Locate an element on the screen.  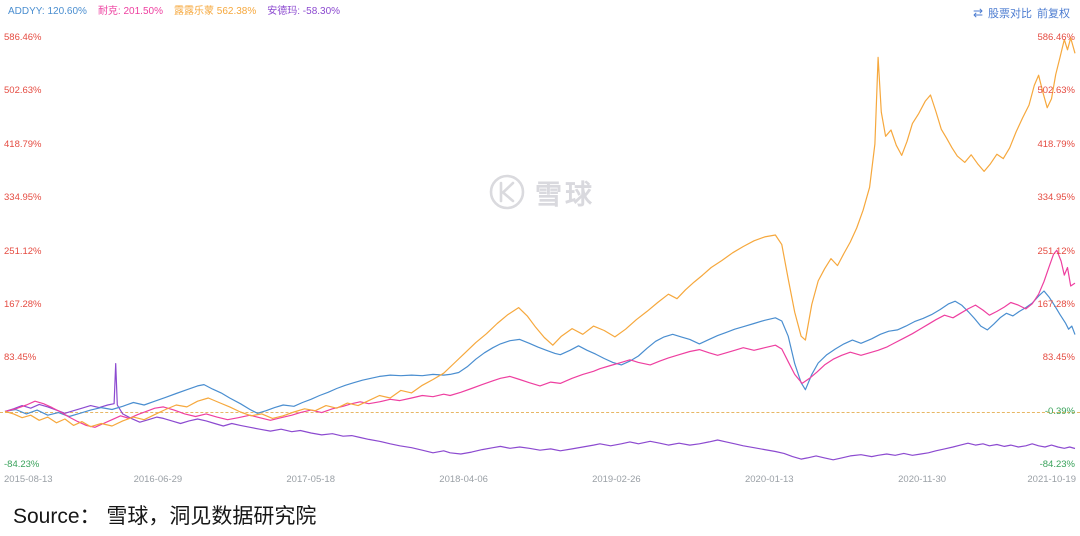
x-axis-label: 2015-08-13 is located at coordinates (28, 479).